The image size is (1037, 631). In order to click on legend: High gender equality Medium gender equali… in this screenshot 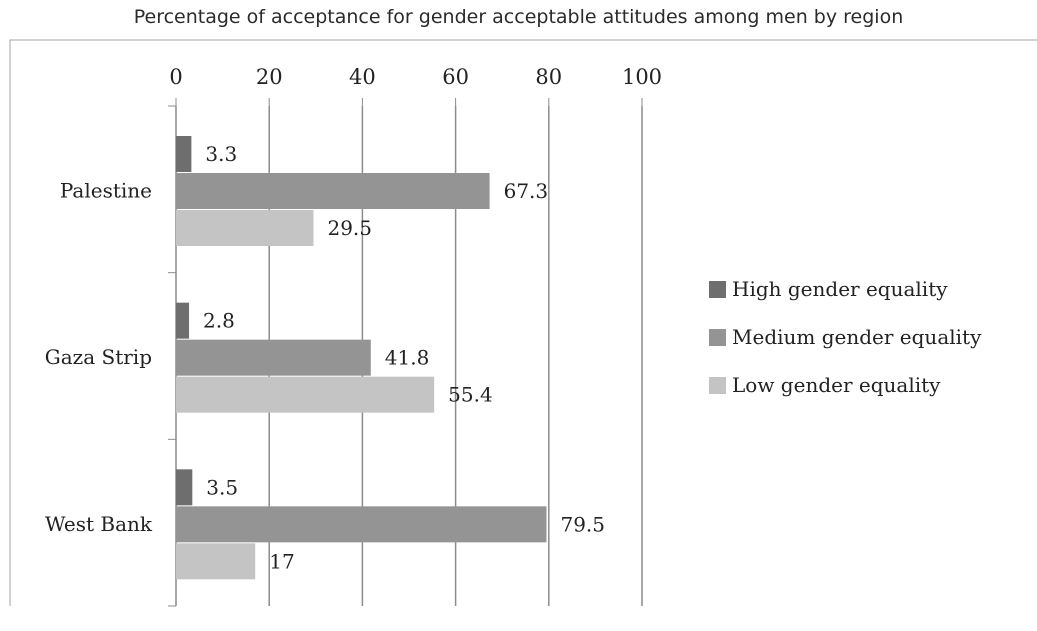, I will do `click(845, 337)`.